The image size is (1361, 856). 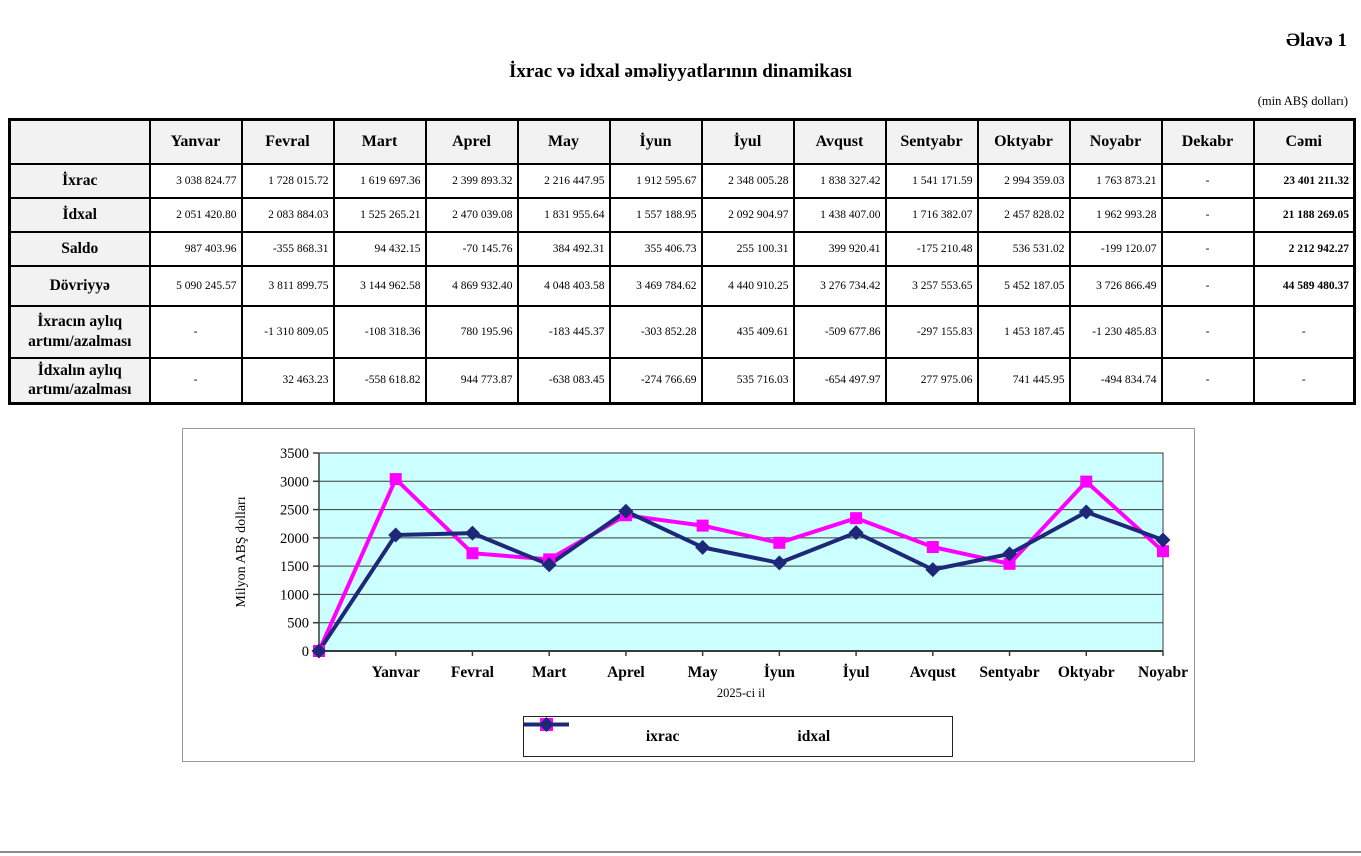 What do you see at coordinates (839, 141) in the screenshot?
I see `column-header: Avqust` at bounding box center [839, 141].